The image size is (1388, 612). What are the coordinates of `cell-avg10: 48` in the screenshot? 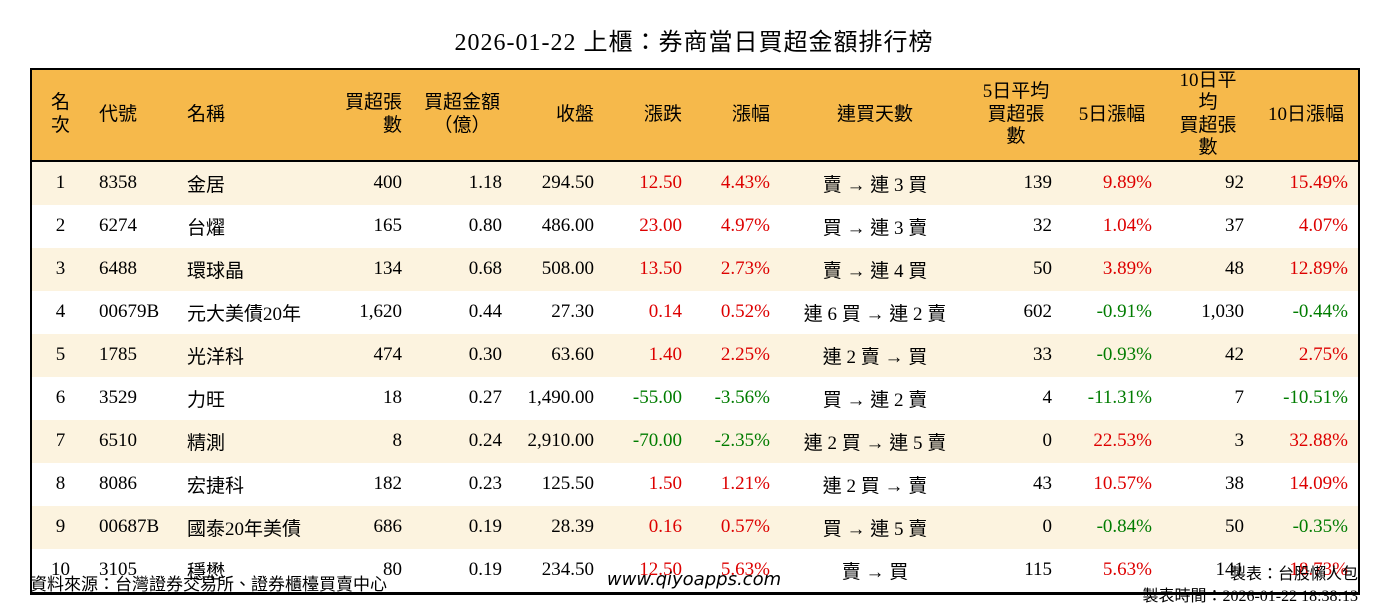 It's located at (1234, 269).